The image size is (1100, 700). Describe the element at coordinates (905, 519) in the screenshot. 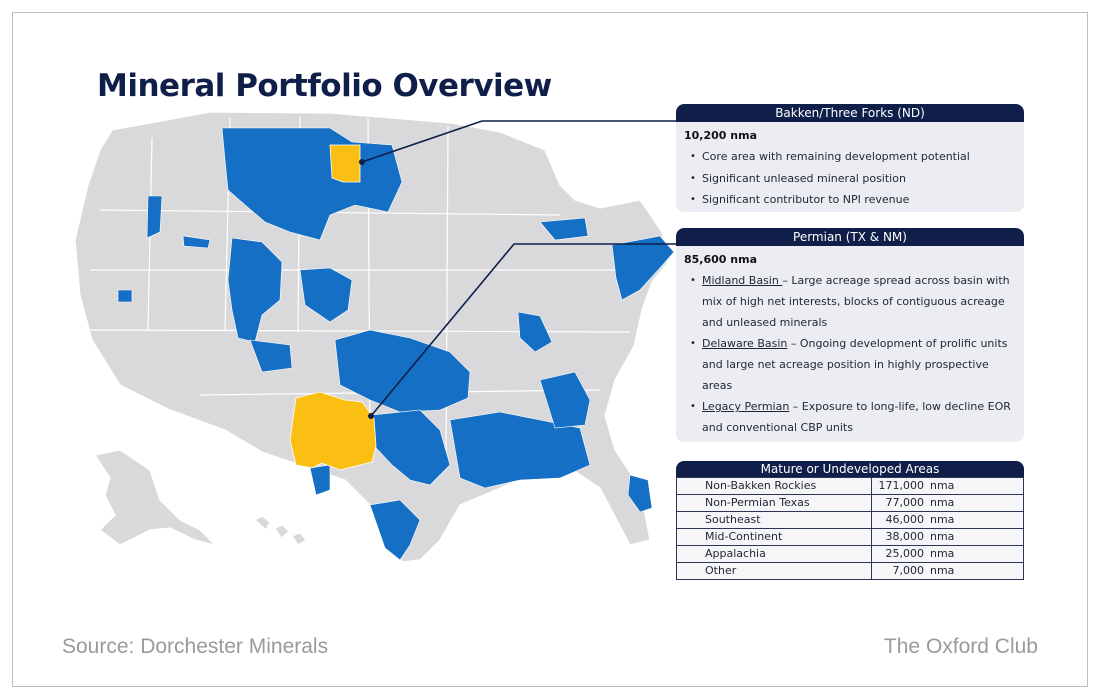

I see `area-value: 46,000` at that location.